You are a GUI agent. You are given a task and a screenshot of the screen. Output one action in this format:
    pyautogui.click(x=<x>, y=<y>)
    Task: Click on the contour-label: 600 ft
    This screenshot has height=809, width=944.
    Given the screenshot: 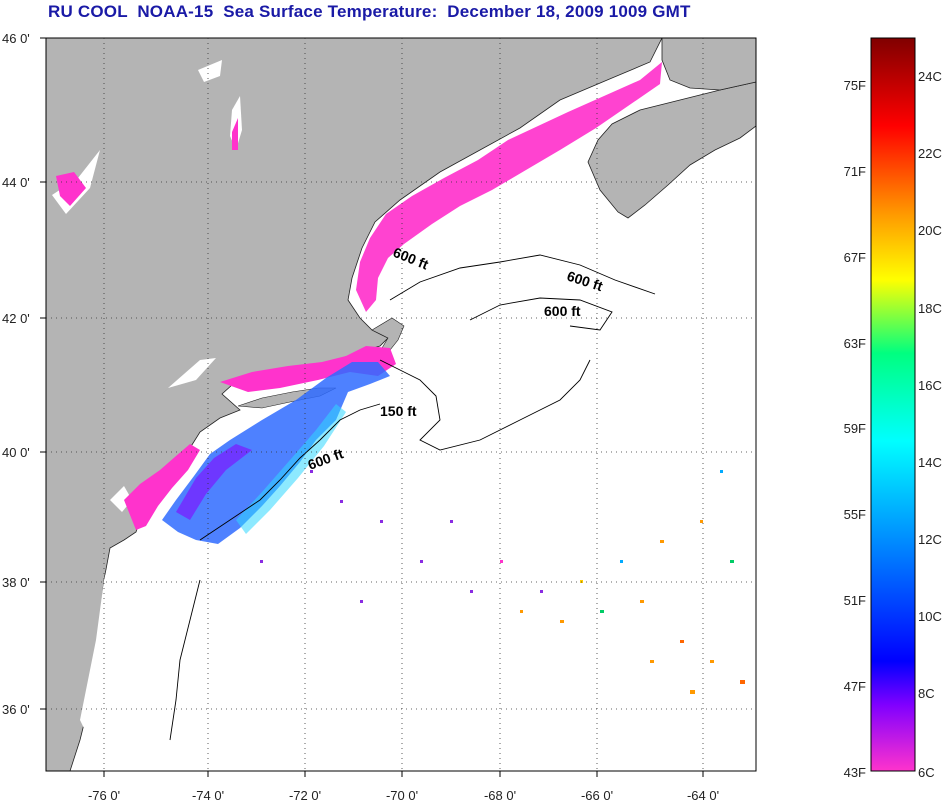 What is the action you would take?
    pyautogui.click(x=562, y=311)
    